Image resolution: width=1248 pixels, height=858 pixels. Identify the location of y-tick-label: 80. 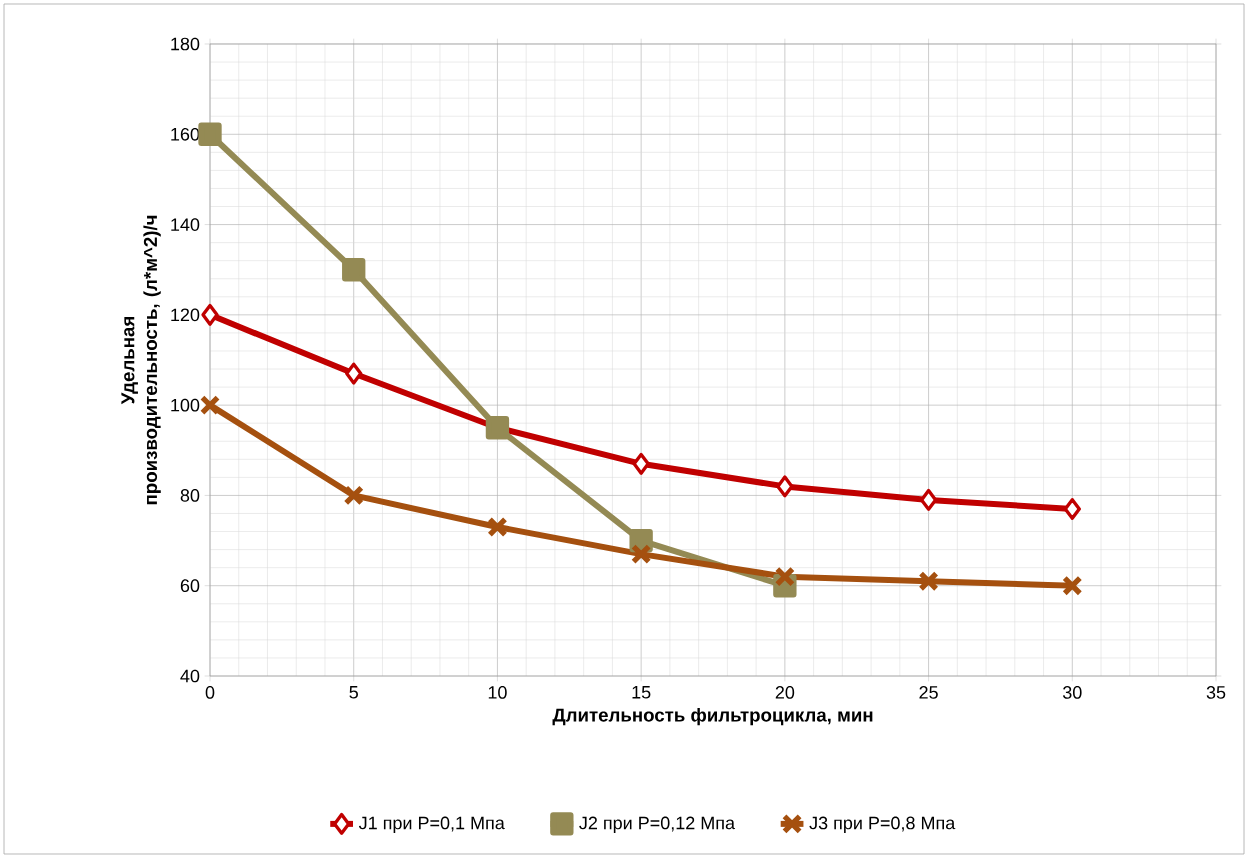
(190, 495).